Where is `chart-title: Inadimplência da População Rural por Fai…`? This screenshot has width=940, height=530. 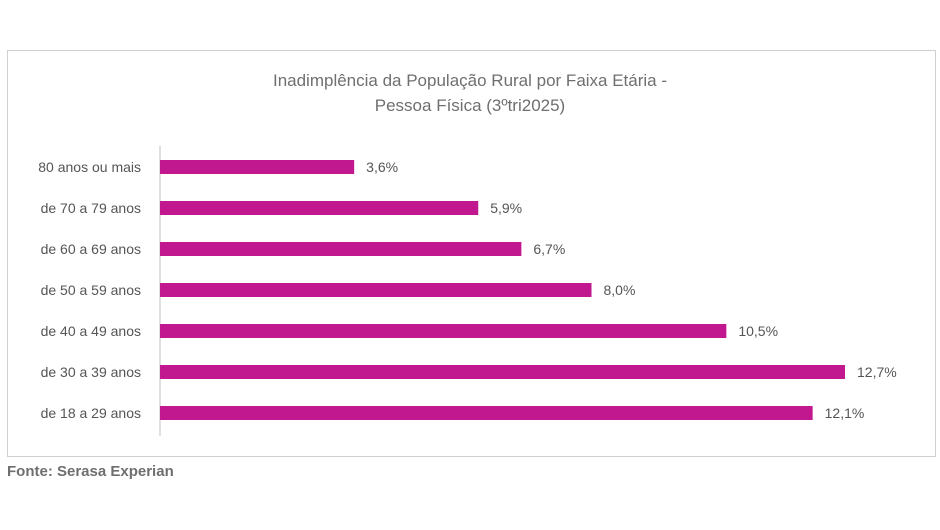
chart-title: Inadimplência da População Rural por Fai… is located at coordinates (470, 80).